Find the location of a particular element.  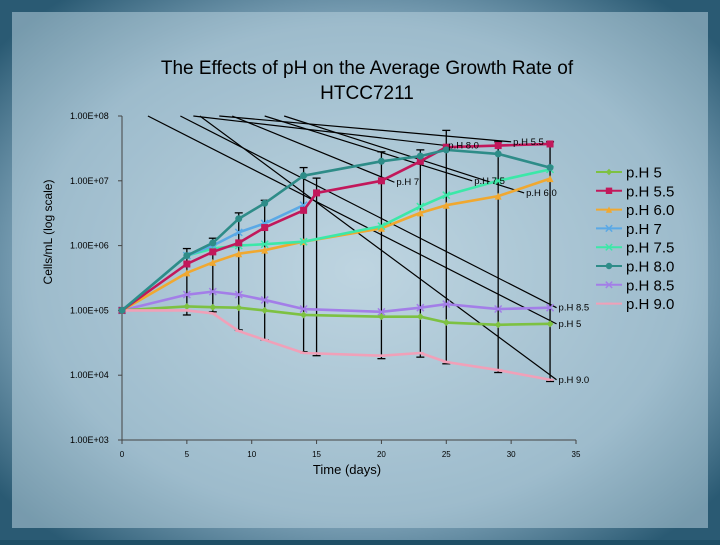

x-tick-label: 10 is located at coordinates (251, 454).